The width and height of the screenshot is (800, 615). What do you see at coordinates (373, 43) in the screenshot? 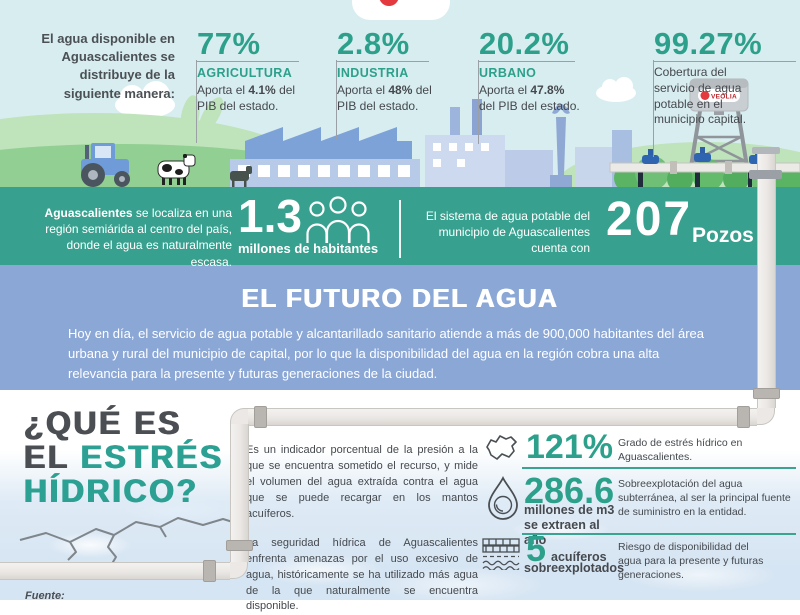
I see `stat-industry-value: 2.8%` at bounding box center [373, 43].